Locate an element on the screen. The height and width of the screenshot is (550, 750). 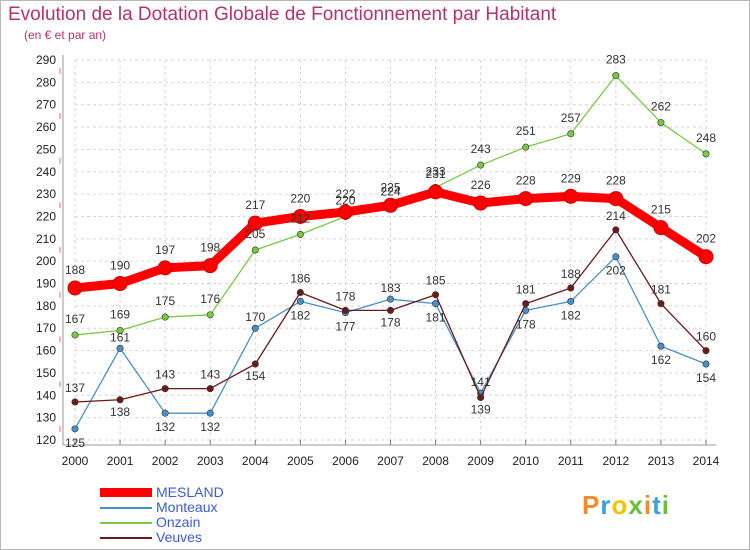
point-veuves-2013 is located at coordinates (661, 304).